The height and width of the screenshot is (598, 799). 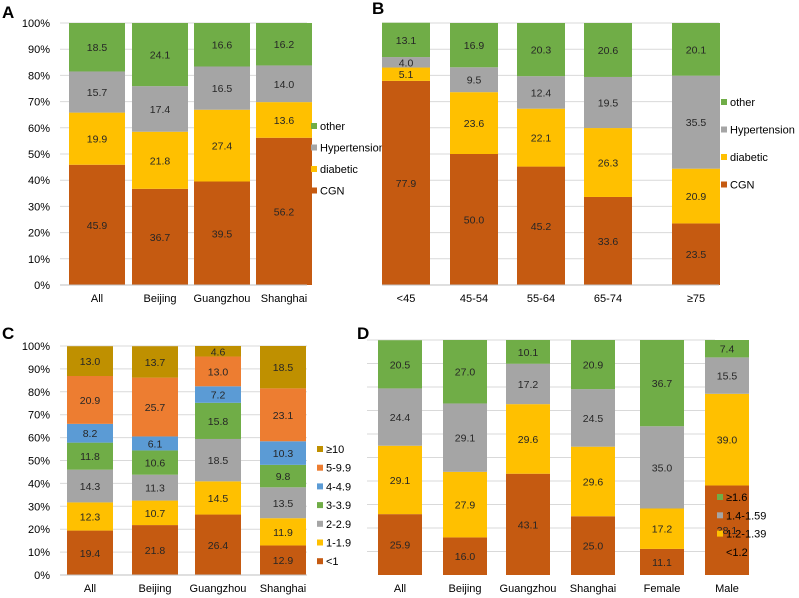 What do you see at coordinates (36, 347) in the screenshot?
I see `panel-c-ytick-label: 100%` at bounding box center [36, 347].